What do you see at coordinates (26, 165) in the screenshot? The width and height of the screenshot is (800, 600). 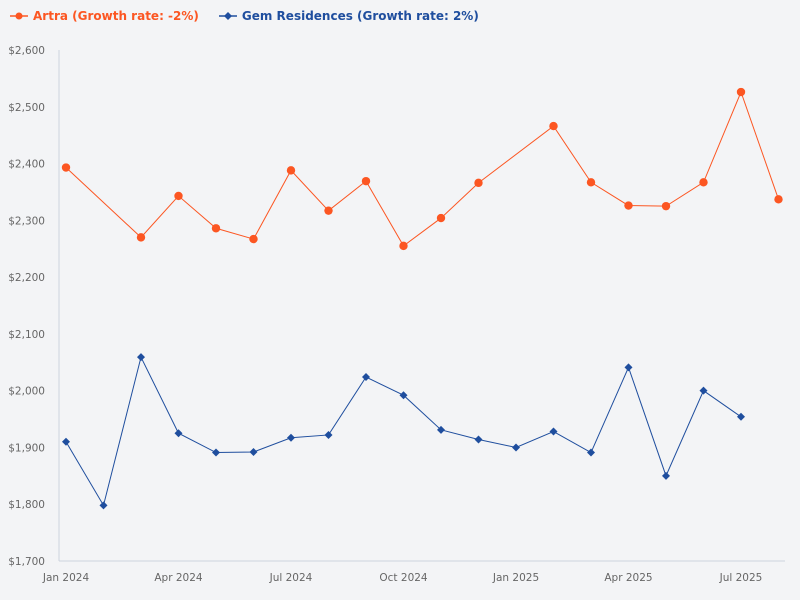 I see `y-tick-label: $2,400` at bounding box center [26, 165].